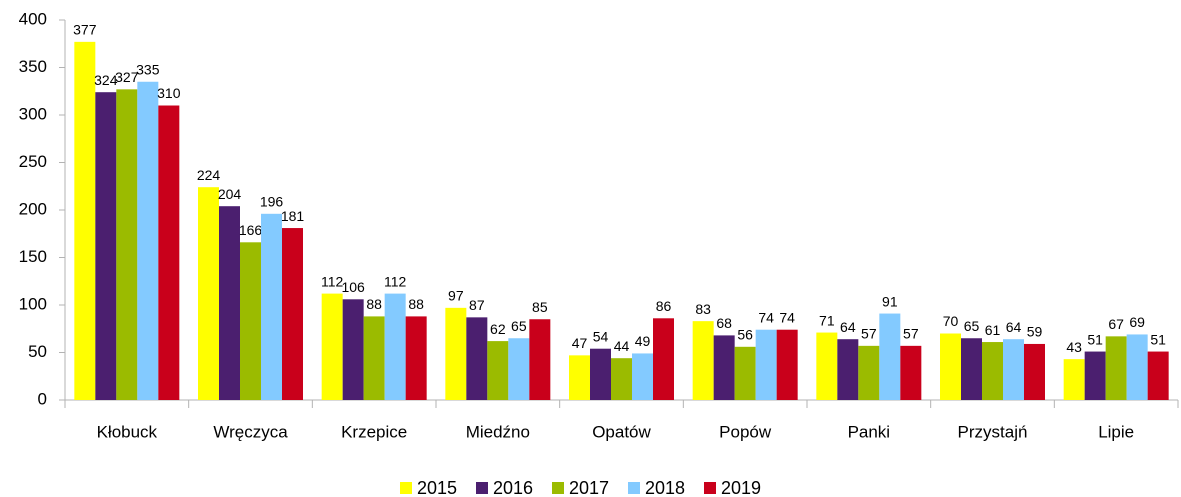 This screenshot has height=497, width=1181. I want to click on x-tick-label: Lipie, so click(1116, 431).